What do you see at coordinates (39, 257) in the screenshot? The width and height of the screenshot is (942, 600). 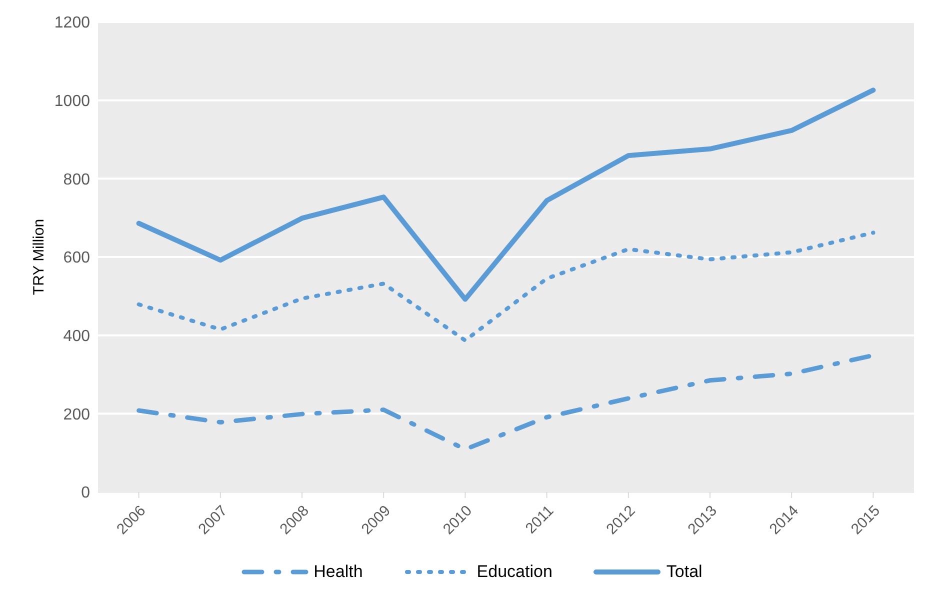 I see `y-axis-title: TRY Million` at bounding box center [39, 257].